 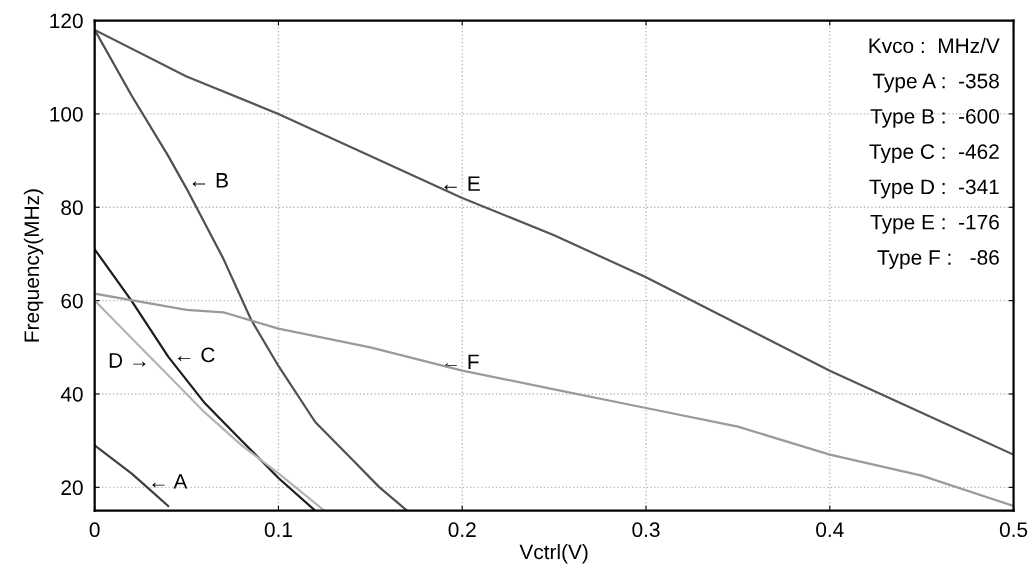 What do you see at coordinates (278, 530) in the screenshot?
I see `x-tick-label: 0.1` at bounding box center [278, 530].